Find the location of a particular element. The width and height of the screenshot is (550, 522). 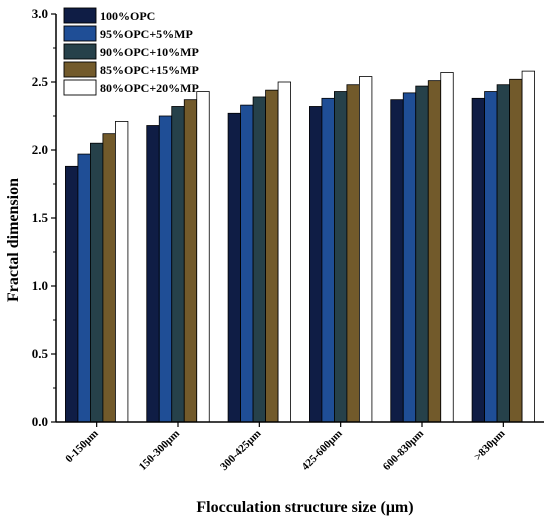

legend-label: 85%OPC+15%MP is located at coordinates (149, 70).